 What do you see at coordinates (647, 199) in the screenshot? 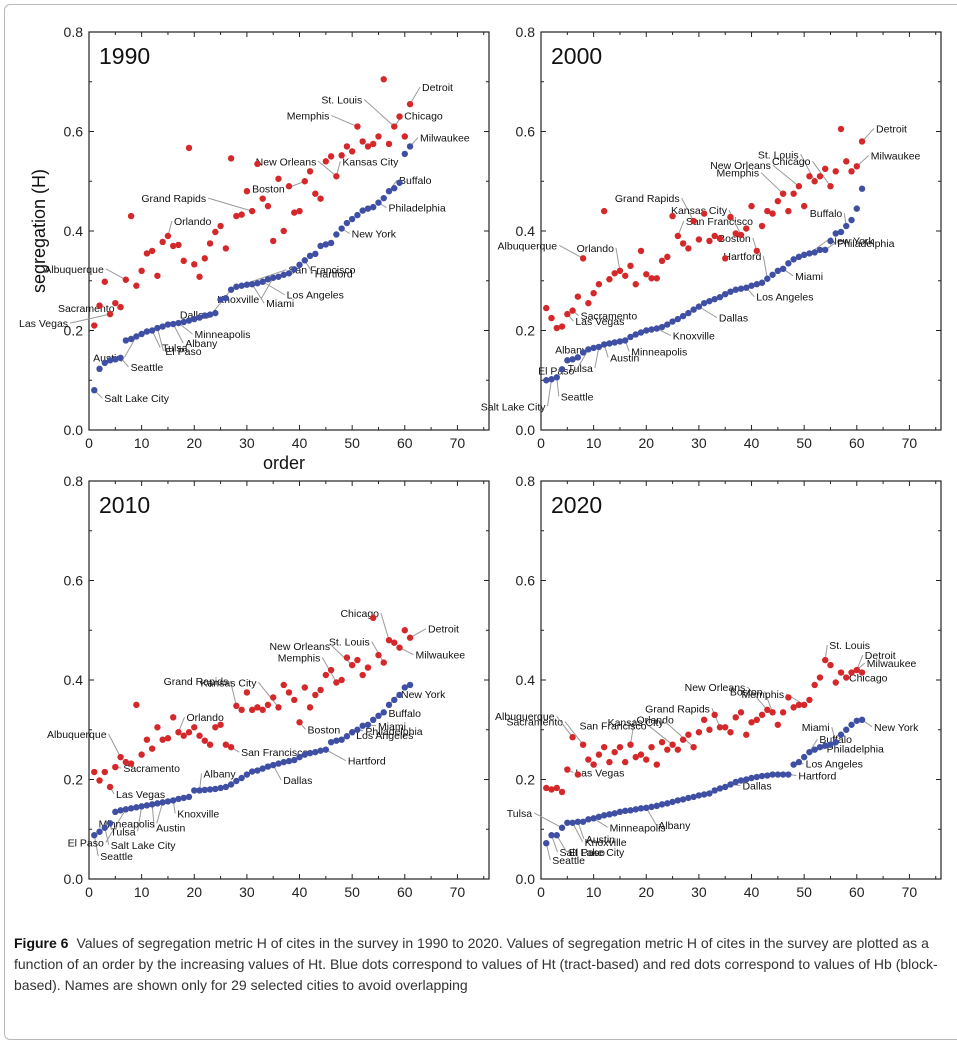
I see `city-label: Grand Rapids` at bounding box center [647, 199].